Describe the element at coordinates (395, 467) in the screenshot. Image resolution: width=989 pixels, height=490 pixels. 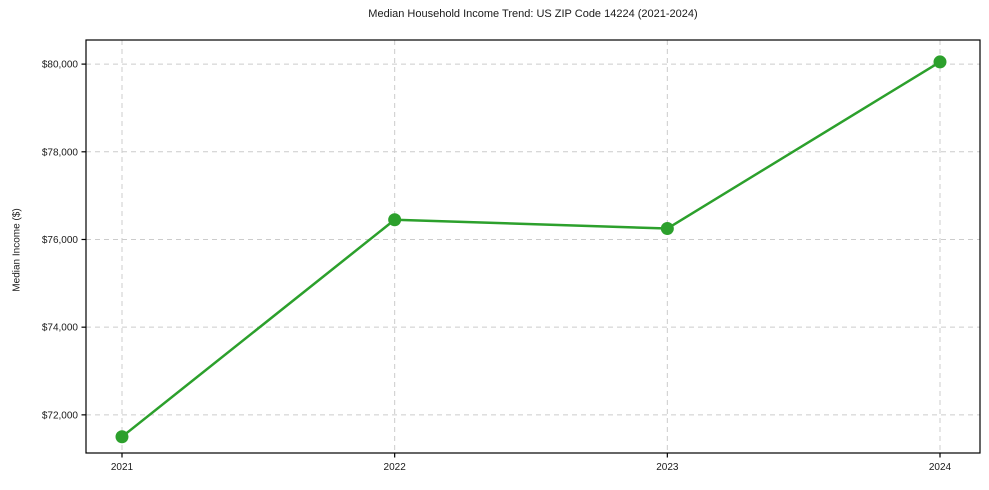
I see `x-tick-label: 2022` at that location.